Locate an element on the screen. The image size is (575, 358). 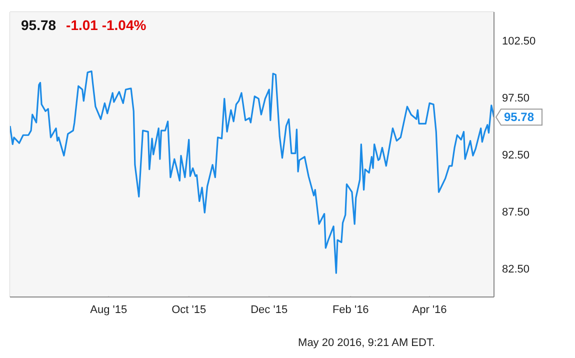
y-tick-label: 87.50 is located at coordinates (516, 212).